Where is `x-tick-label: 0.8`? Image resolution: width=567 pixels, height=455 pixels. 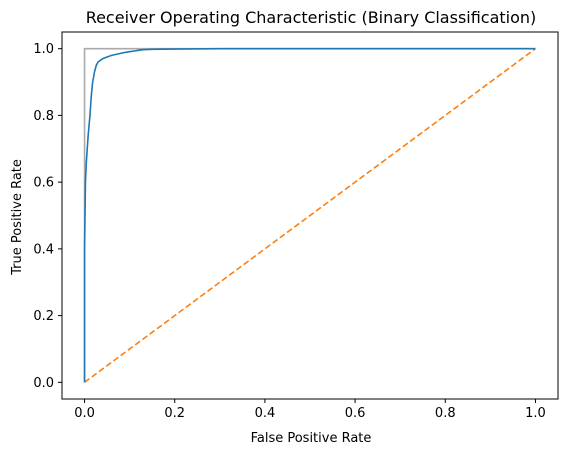
x-tick-label: 0.8 is located at coordinates (445, 413).